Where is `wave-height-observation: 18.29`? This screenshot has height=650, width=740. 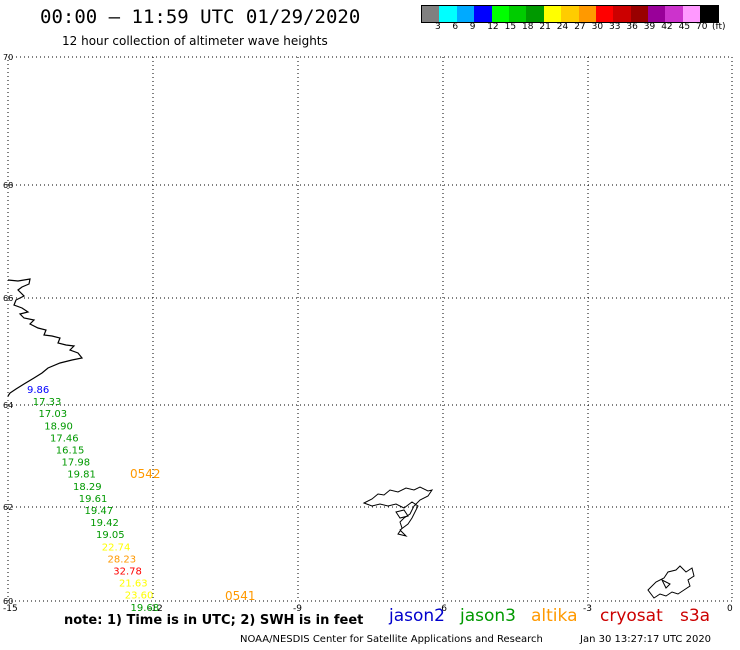 wave-height-observation: 18.29 is located at coordinates (87, 487).